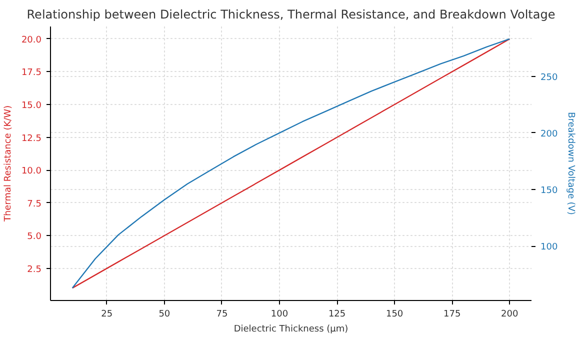 The image size is (578, 337). Describe the element at coordinates (291, 329) in the screenshot. I see `x-axis-title: Dielectric Thickness (µm)` at that location.